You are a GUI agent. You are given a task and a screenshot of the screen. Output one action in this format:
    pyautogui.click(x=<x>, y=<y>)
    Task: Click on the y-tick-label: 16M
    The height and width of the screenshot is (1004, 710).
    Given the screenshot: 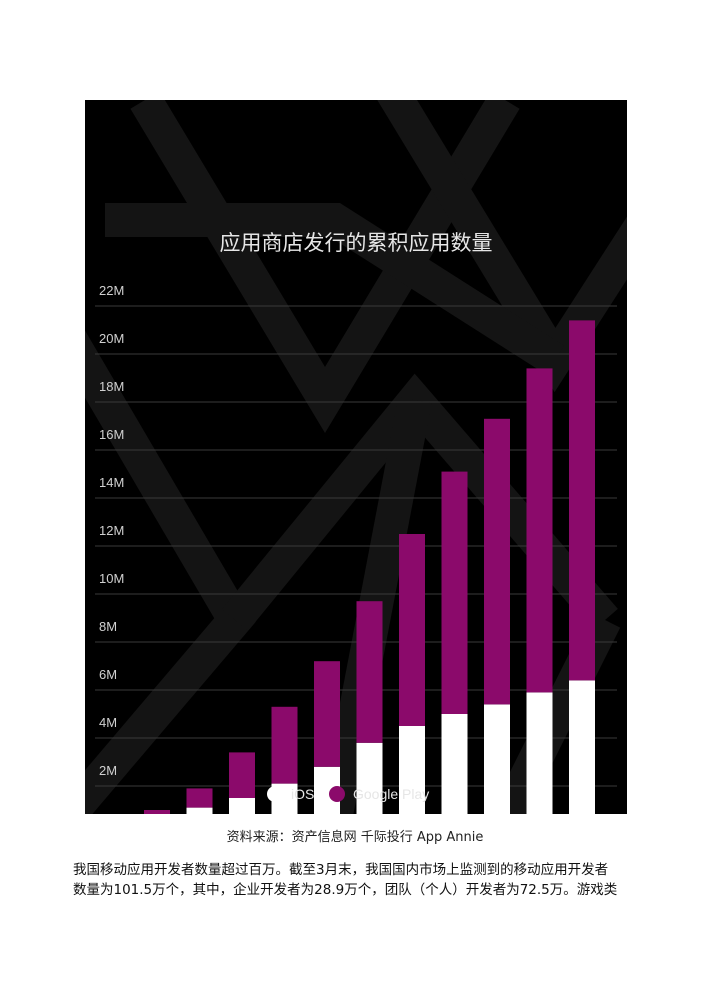 What is the action you would take?
    pyautogui.click(x=111, y=434)
    